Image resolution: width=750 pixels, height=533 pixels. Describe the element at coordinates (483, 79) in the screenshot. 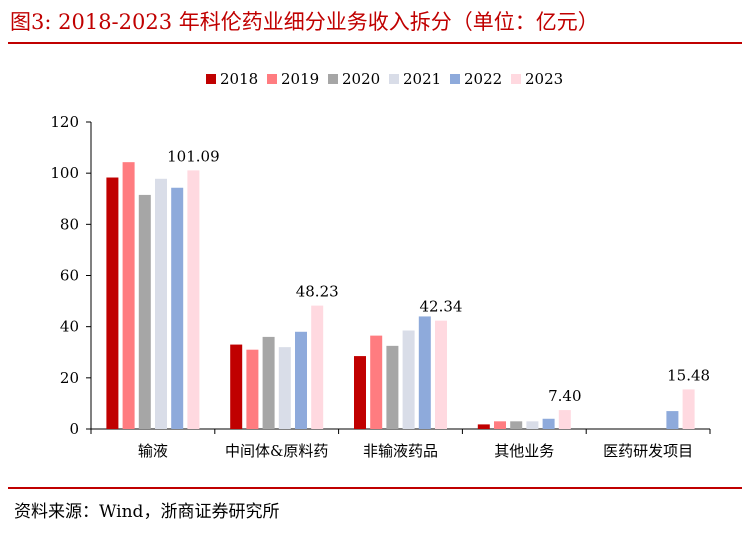

I see `legend-label: 2022` at that location.